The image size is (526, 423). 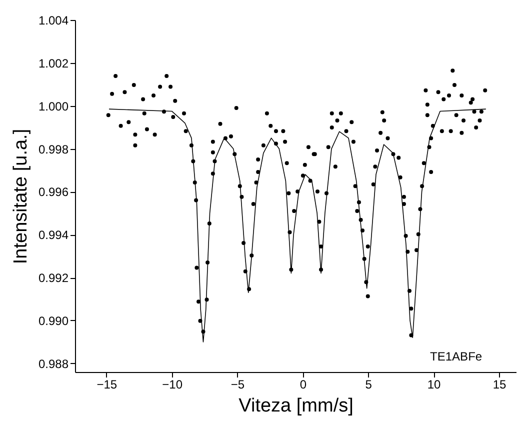 What do you see at coordinates (456, 356) in the screenshot?
I see `annotation: TE1ABFe` at bounding box center [456, 356].